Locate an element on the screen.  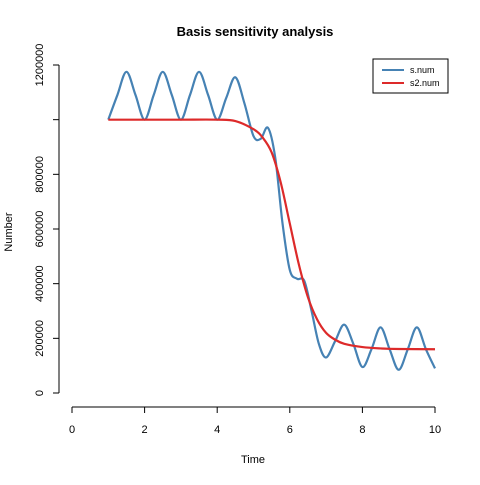
y-tick-label: 0 is located at coordinates (40, 393).